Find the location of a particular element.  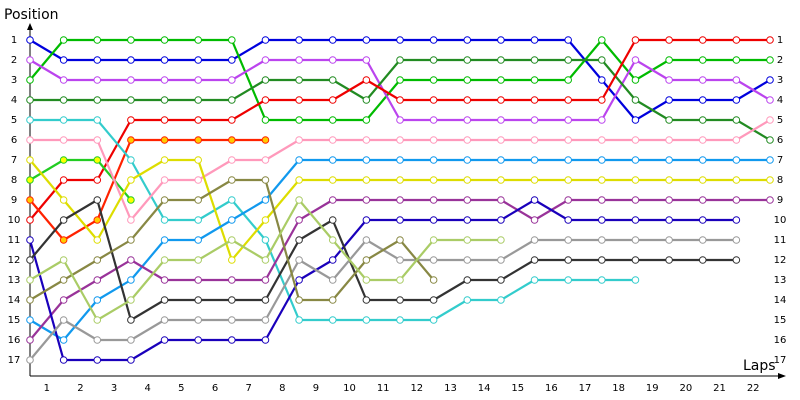

y2-tick-label: 5 is located at coordinates (780, 120).